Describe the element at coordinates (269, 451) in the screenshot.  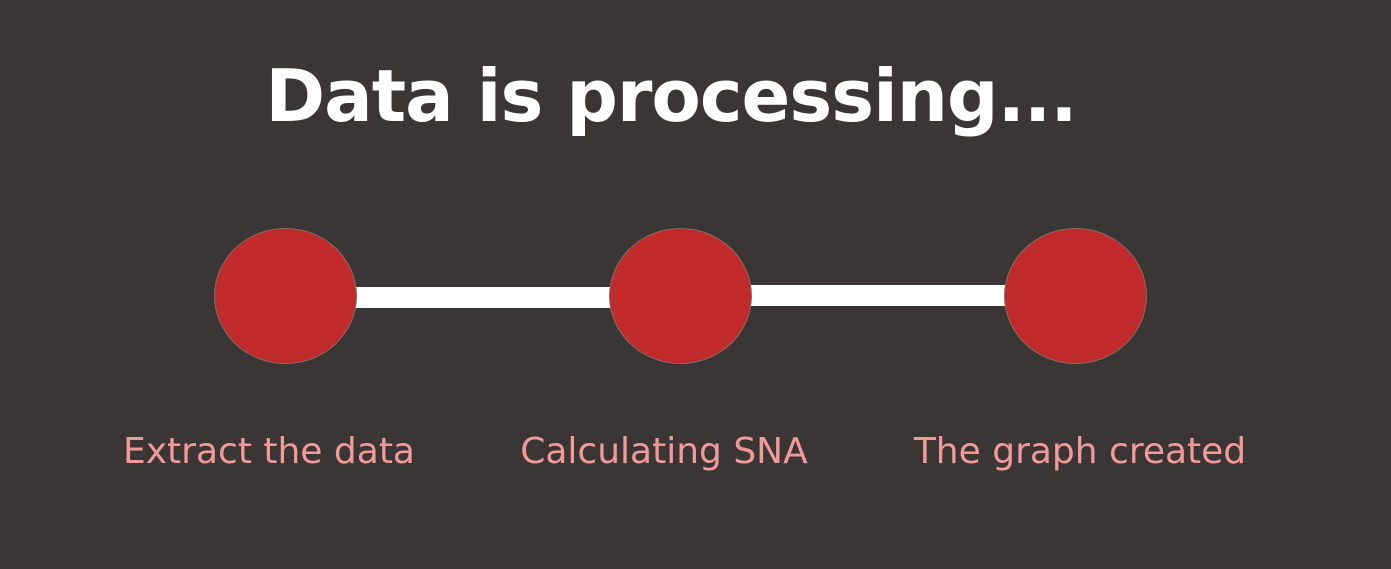
I see `step-label-extract: Extract the data` at that location.